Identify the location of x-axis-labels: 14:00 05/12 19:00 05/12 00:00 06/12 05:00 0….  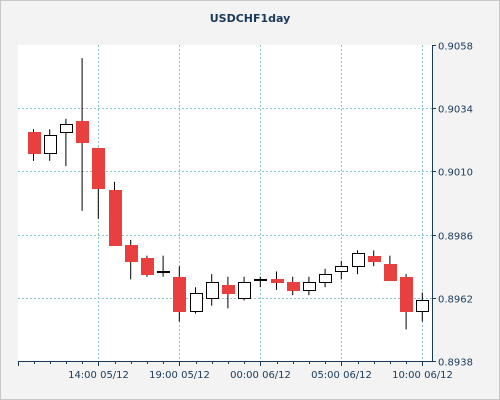
(260, 375).